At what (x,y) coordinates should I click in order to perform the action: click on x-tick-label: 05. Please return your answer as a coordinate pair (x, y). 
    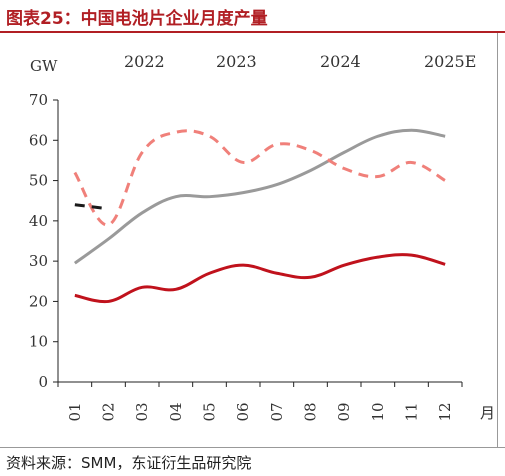
    Looking at the image, I should click on (210, 411).